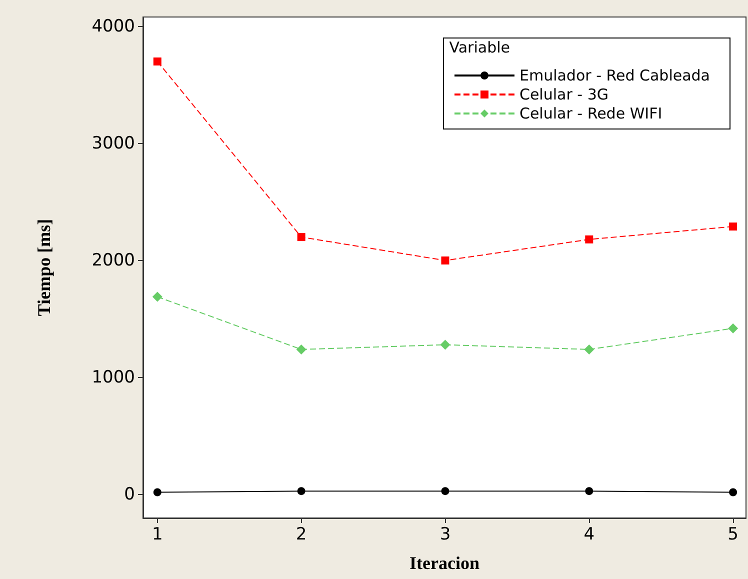 This screenshot has height=579, width=748. What do you see at coordinates (445, 563) in the screenshot?
I see `x-axis-title: Iteracion` at bounding box center [445, 563].